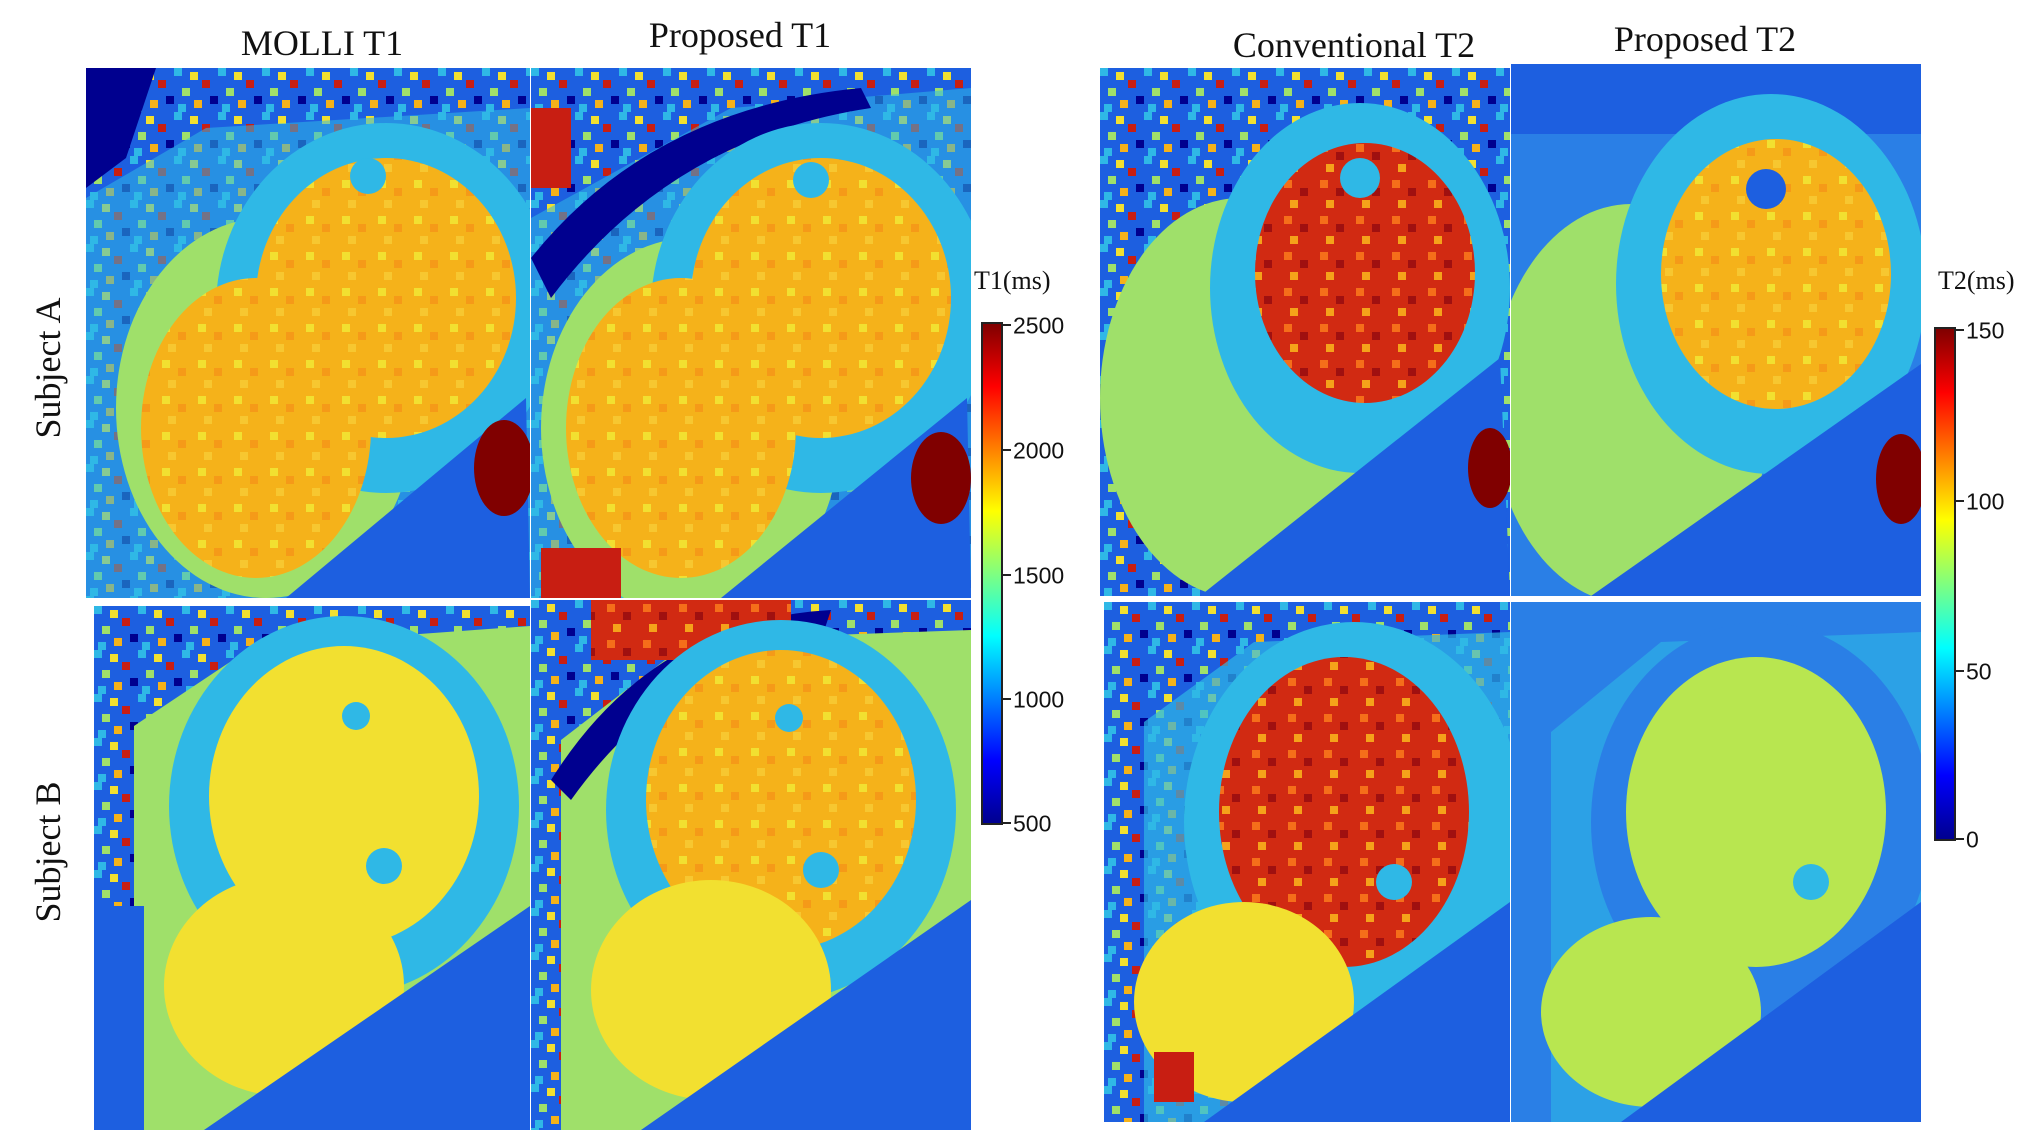 Image resolution: width=2032 pixels, height=1139 pixels. Describe the element at coordinates (740, 35) in the screenshot. I see `column-title-proposed-t1: Proposed T1` at that location.